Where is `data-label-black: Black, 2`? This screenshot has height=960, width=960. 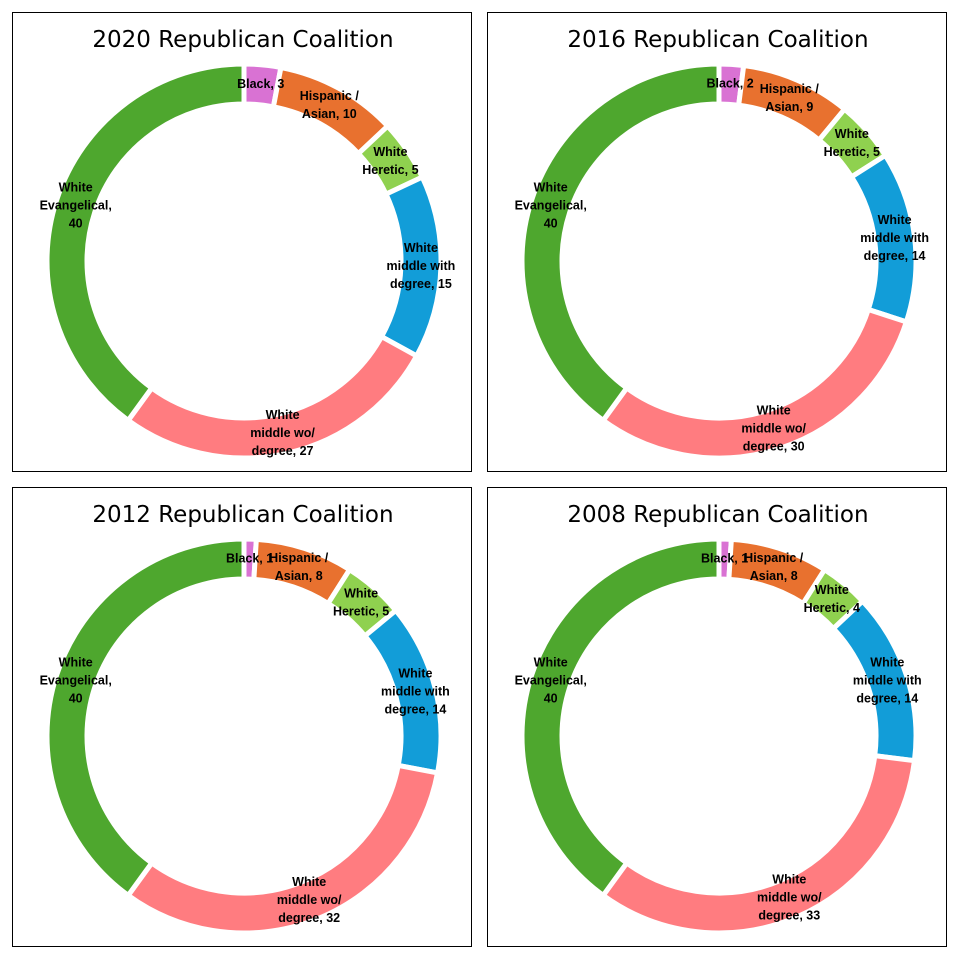
data-label-black: Black, 2 is located at coordinates (729, 84).